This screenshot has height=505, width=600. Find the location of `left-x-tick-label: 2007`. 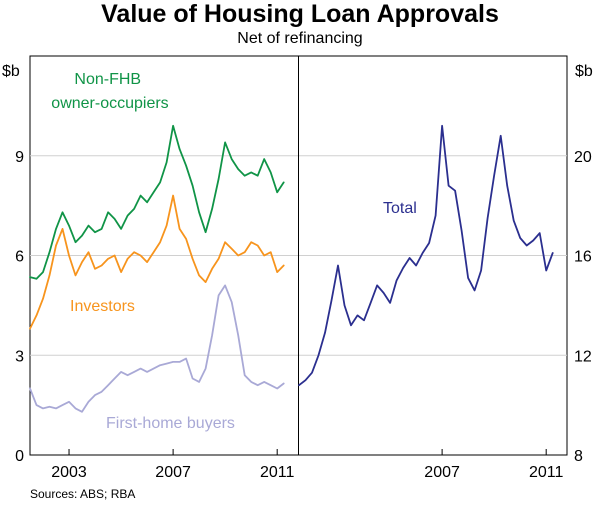

left-x-tick-label: 2007 is located at coordinates (173, 472).